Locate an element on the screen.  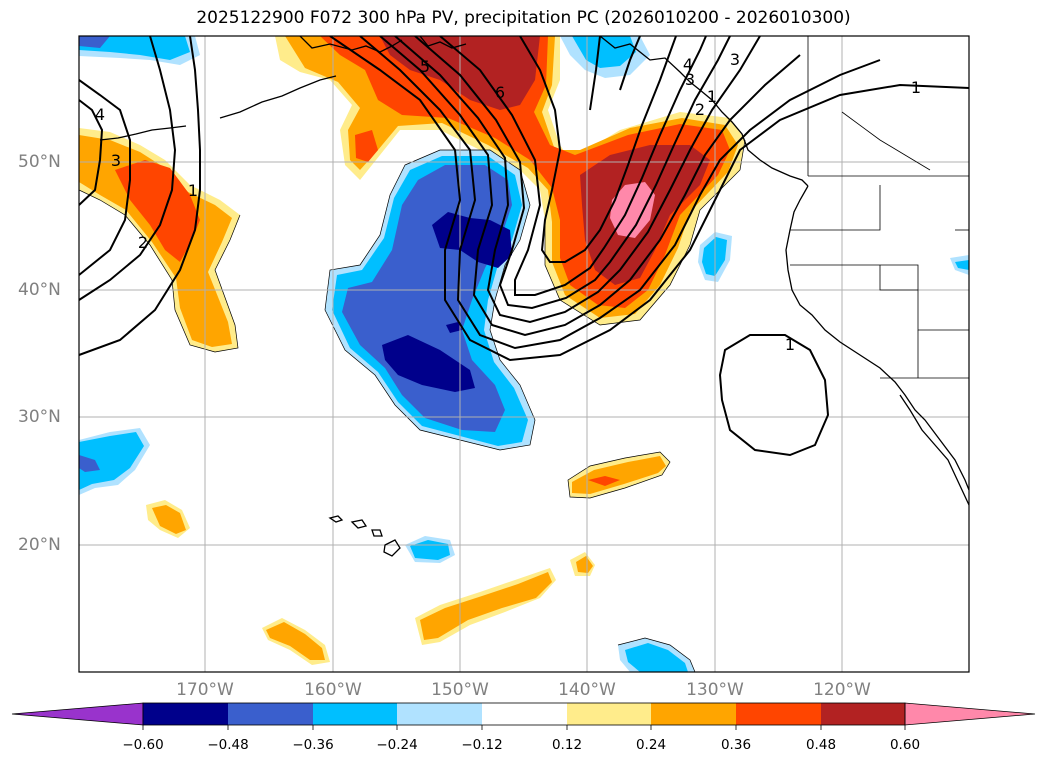
colorbar-tick-label: 0.48 is located at coordinates (821, 745).